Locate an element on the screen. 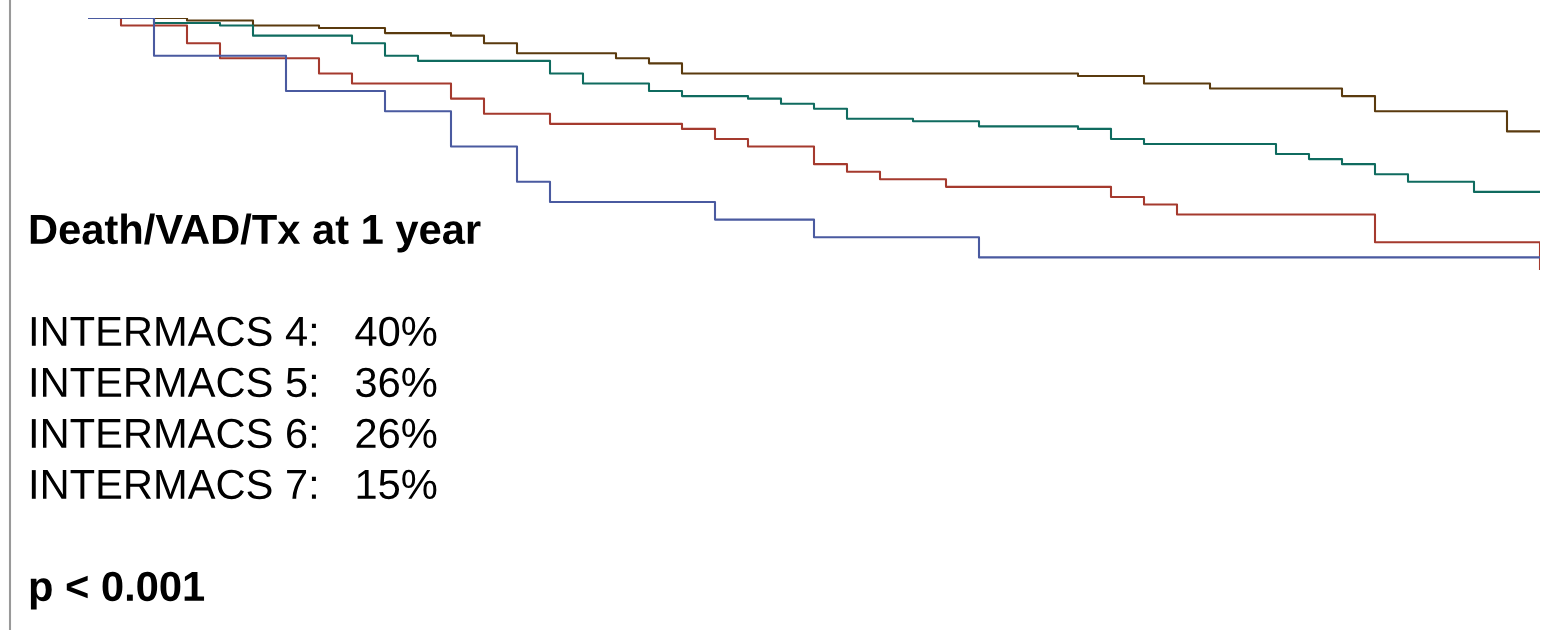 Image resolution: width=1552 pixels, height=630 pixels. text: p < 0.001 is located at coordinates (117, 590).